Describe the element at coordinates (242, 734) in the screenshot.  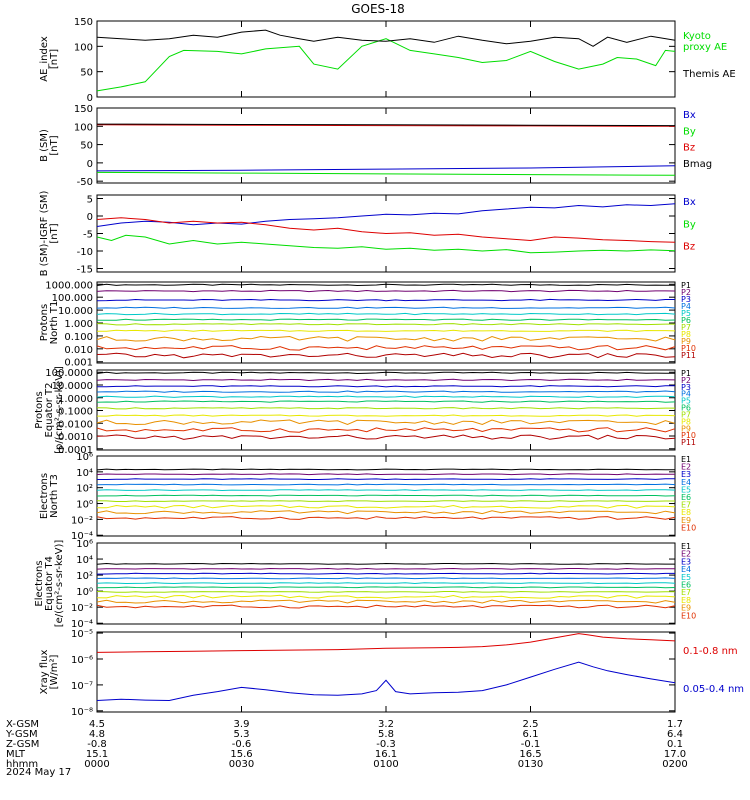
I see `orbit-row-value: 5.3` at that location.